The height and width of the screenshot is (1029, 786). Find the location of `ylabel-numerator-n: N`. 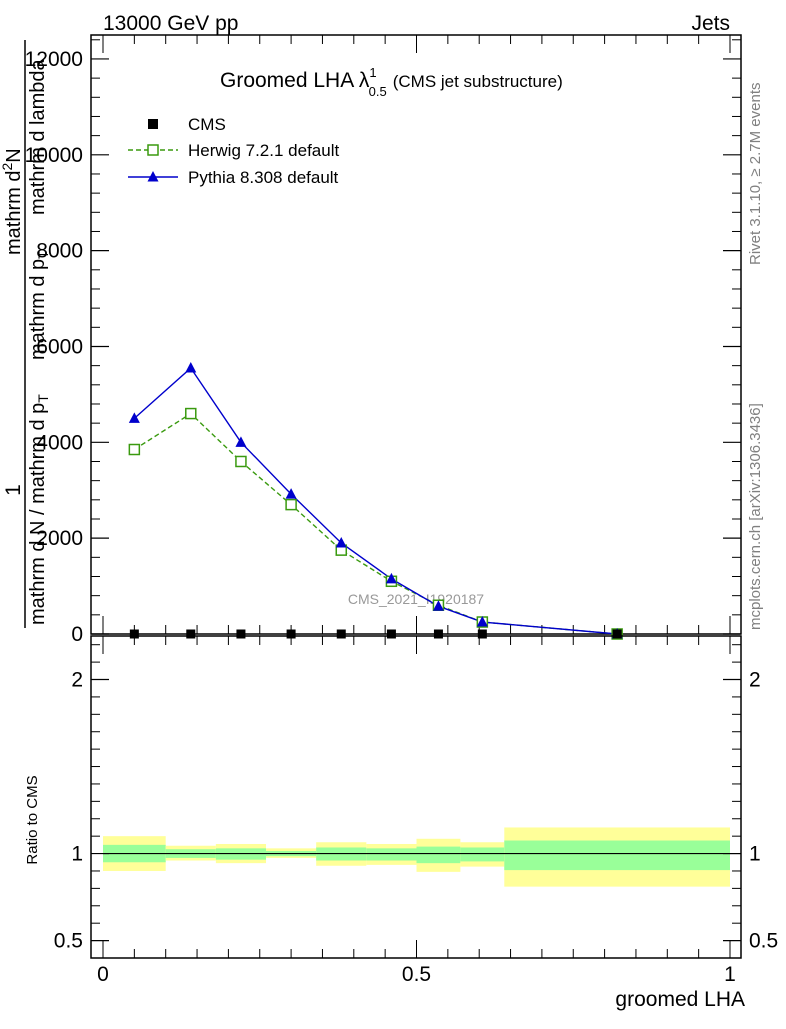

ylabel-numerator-n: N is located at coordinates (14, 155).